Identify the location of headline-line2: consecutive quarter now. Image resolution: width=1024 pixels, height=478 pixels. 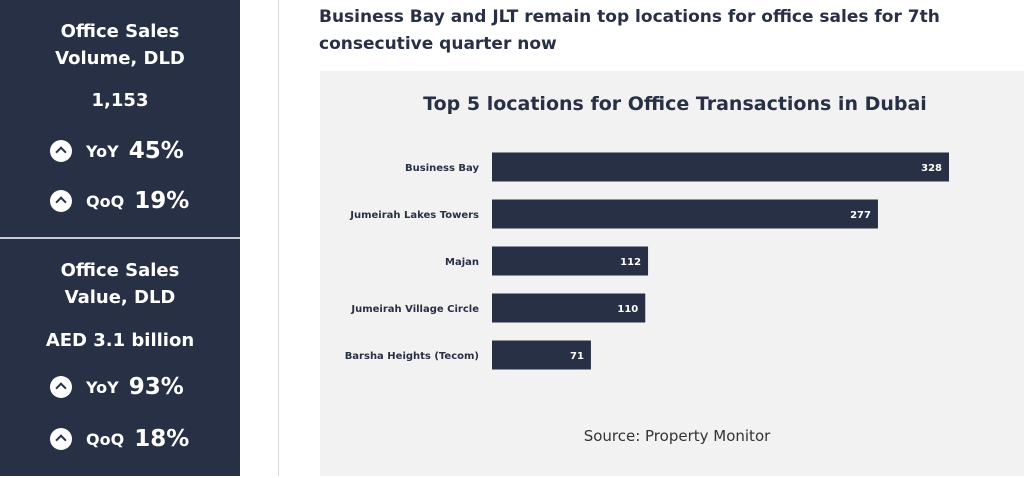
(438, 44).